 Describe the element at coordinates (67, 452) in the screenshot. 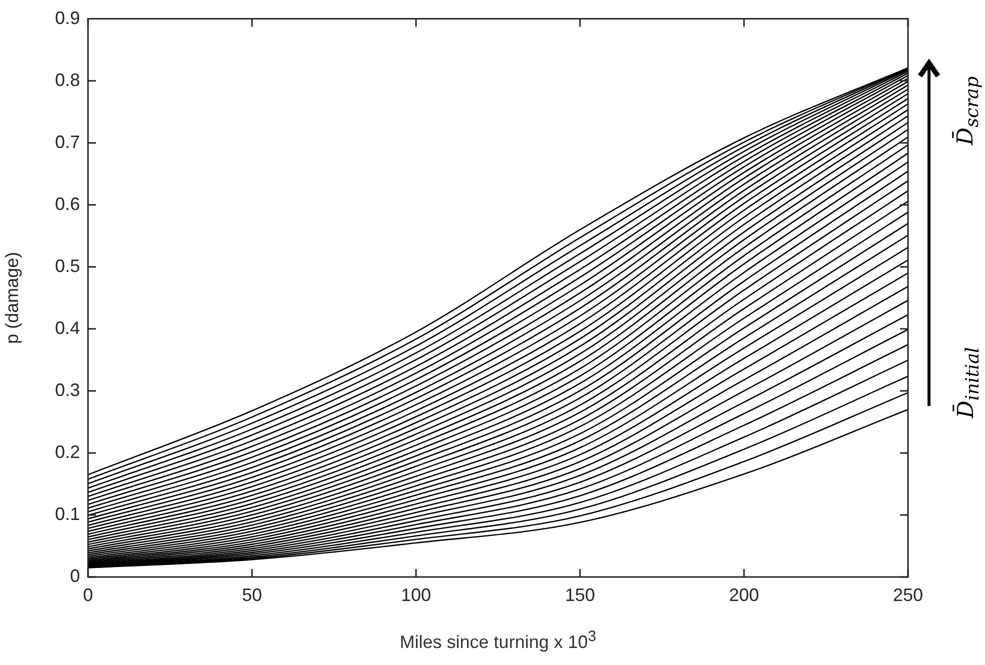

I see `y-tick-label: 0.2` at that location.